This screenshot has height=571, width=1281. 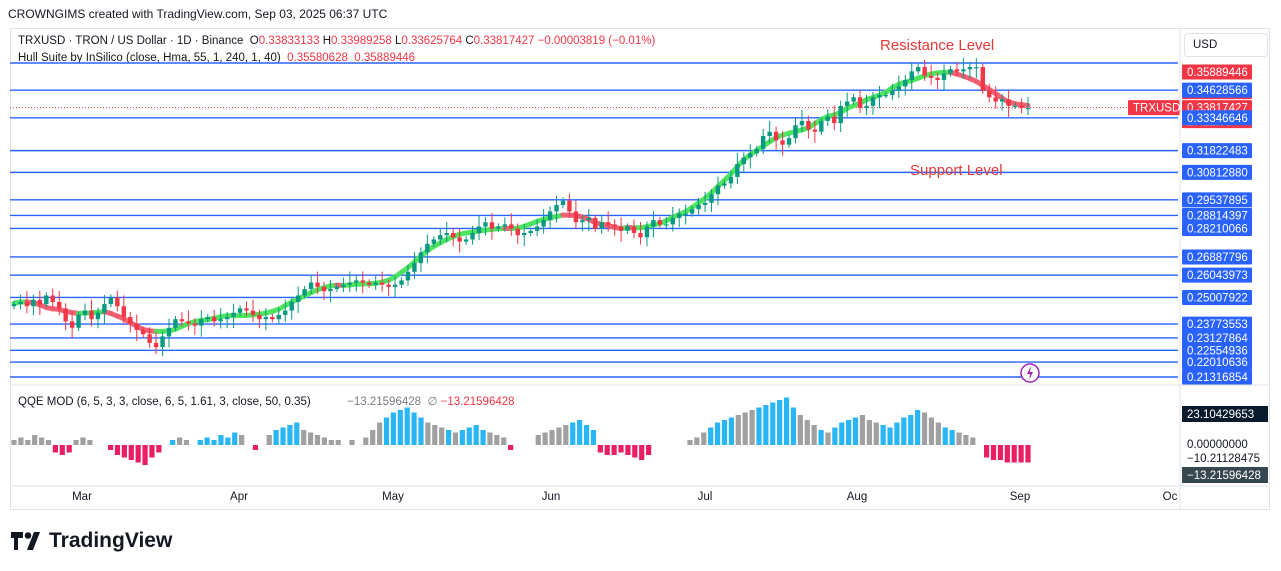 I want to click on tradingview-logo: TradingView, so click(x=91, y=541).